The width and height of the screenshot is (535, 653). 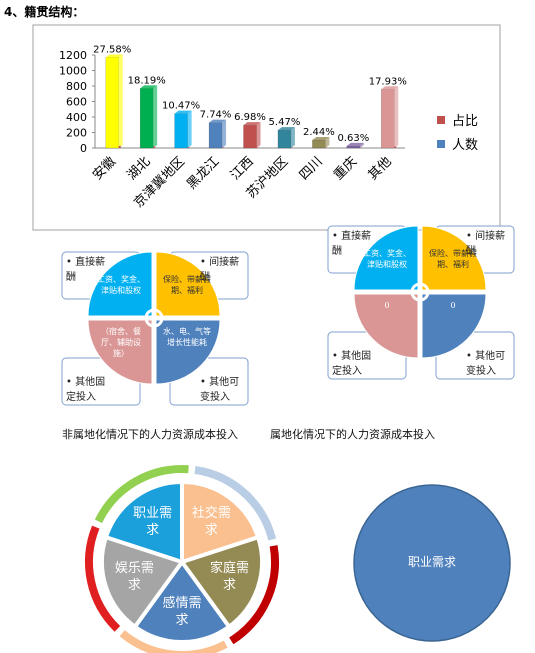 What do you see at coordinates (211, 521) in the screenshot?
I see `cycle-label: 社交需求` at bounding box center [211, 521].